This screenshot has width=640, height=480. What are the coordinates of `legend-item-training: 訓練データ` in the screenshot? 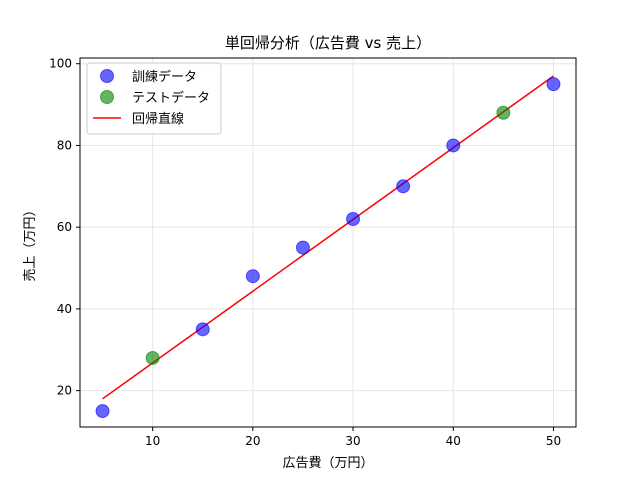 It's located at (148, 77).